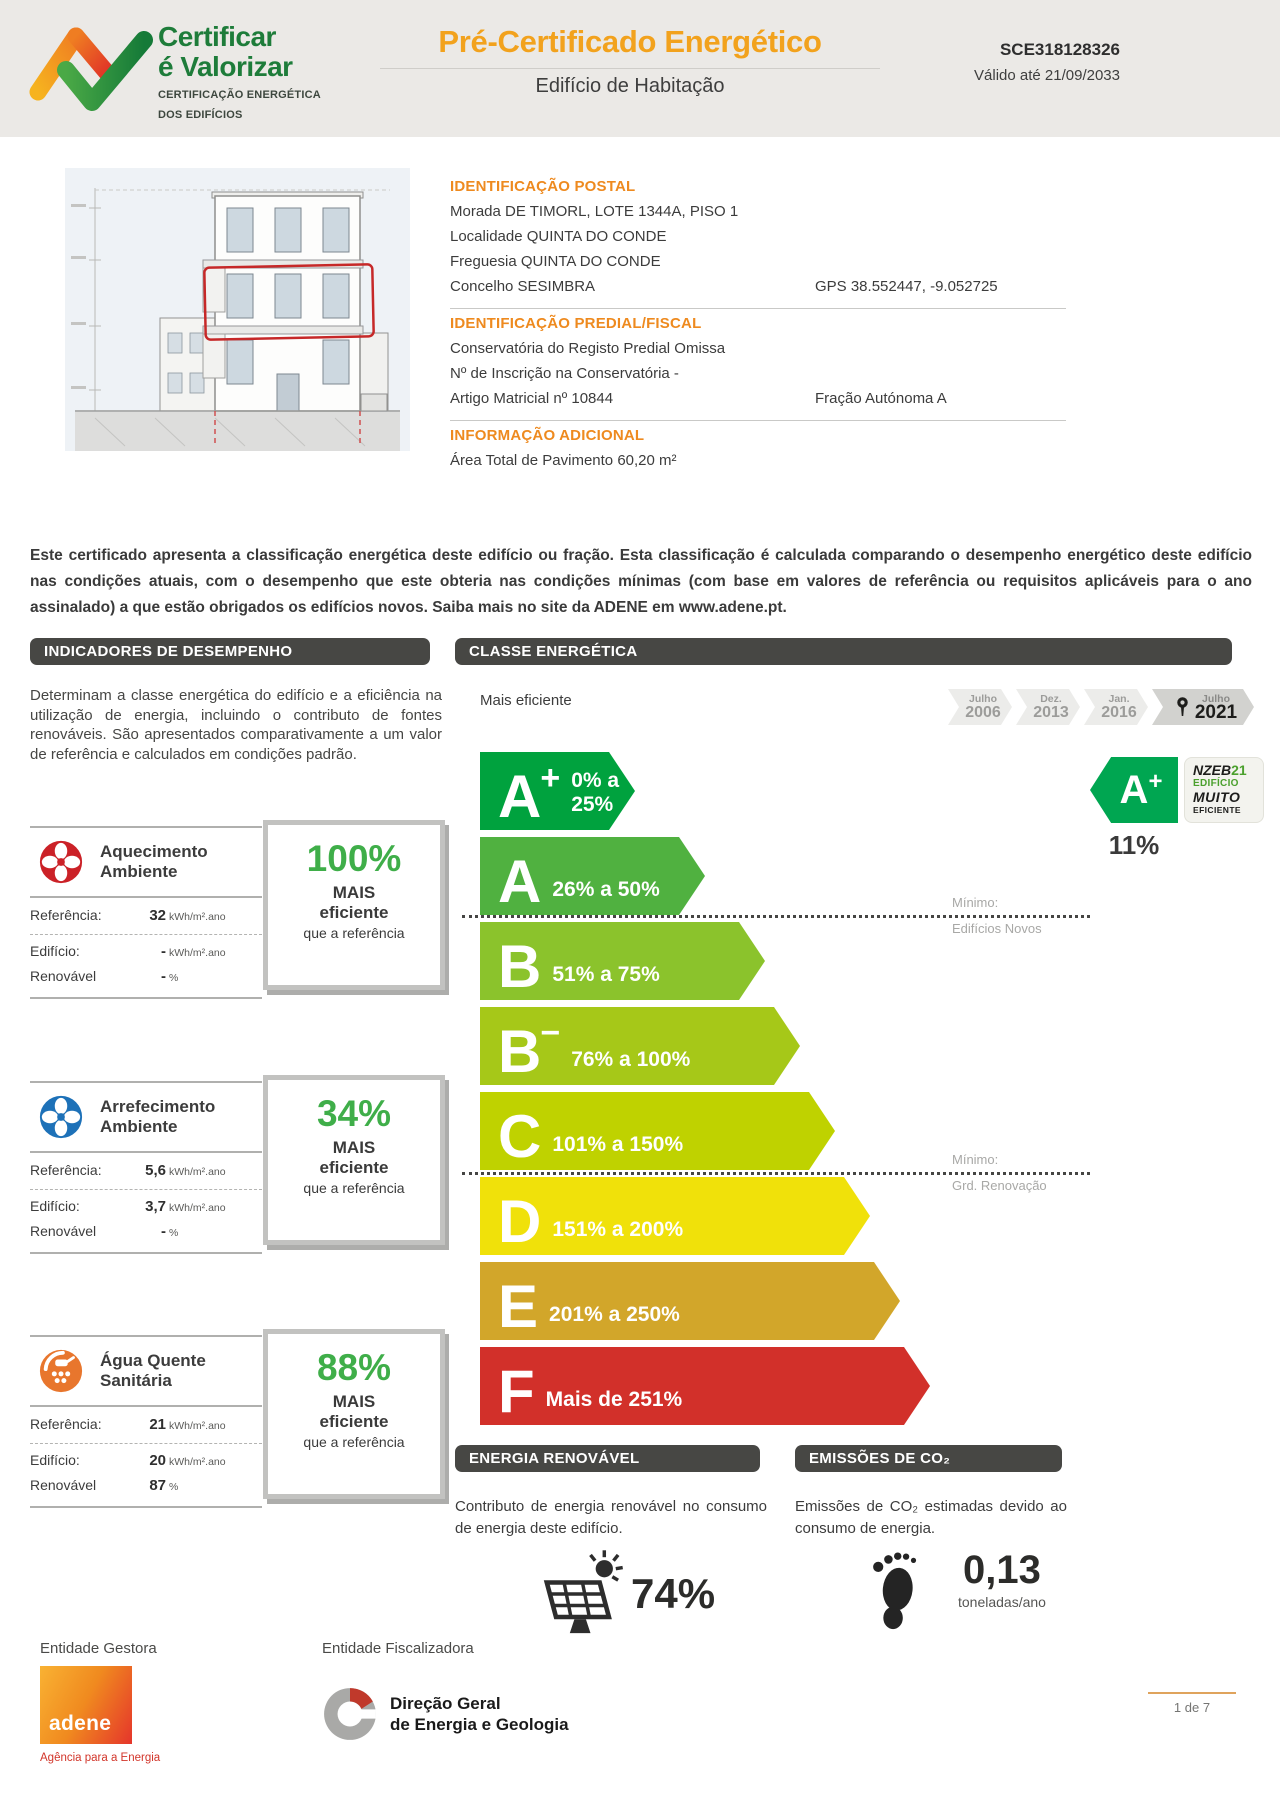  Describe the element at coordinates (555, 261) in the screenshot. I see `freguesia-row: Freguesia QUINTA DO CONDE` at that location.